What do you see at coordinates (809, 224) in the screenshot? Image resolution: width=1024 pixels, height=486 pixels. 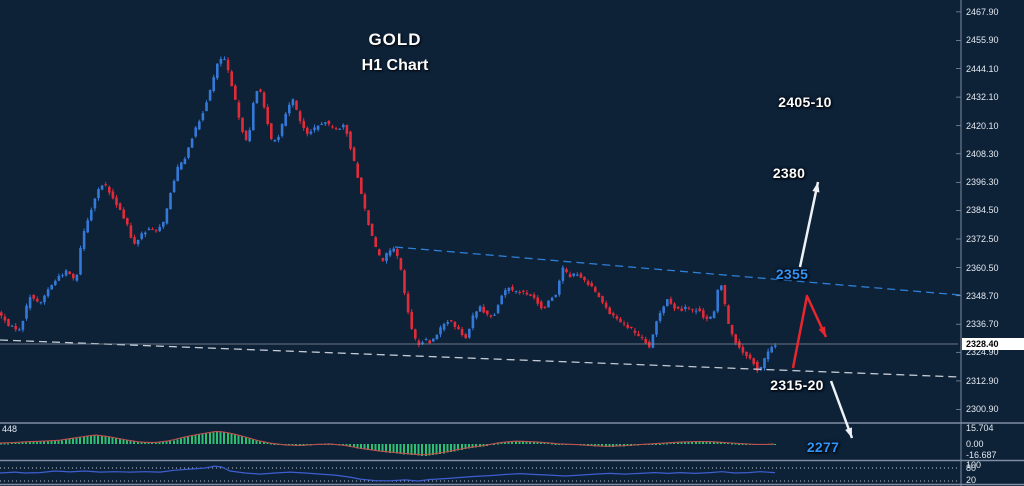 I see `bullish-projection-arrow` at bounding box center [809, 224].